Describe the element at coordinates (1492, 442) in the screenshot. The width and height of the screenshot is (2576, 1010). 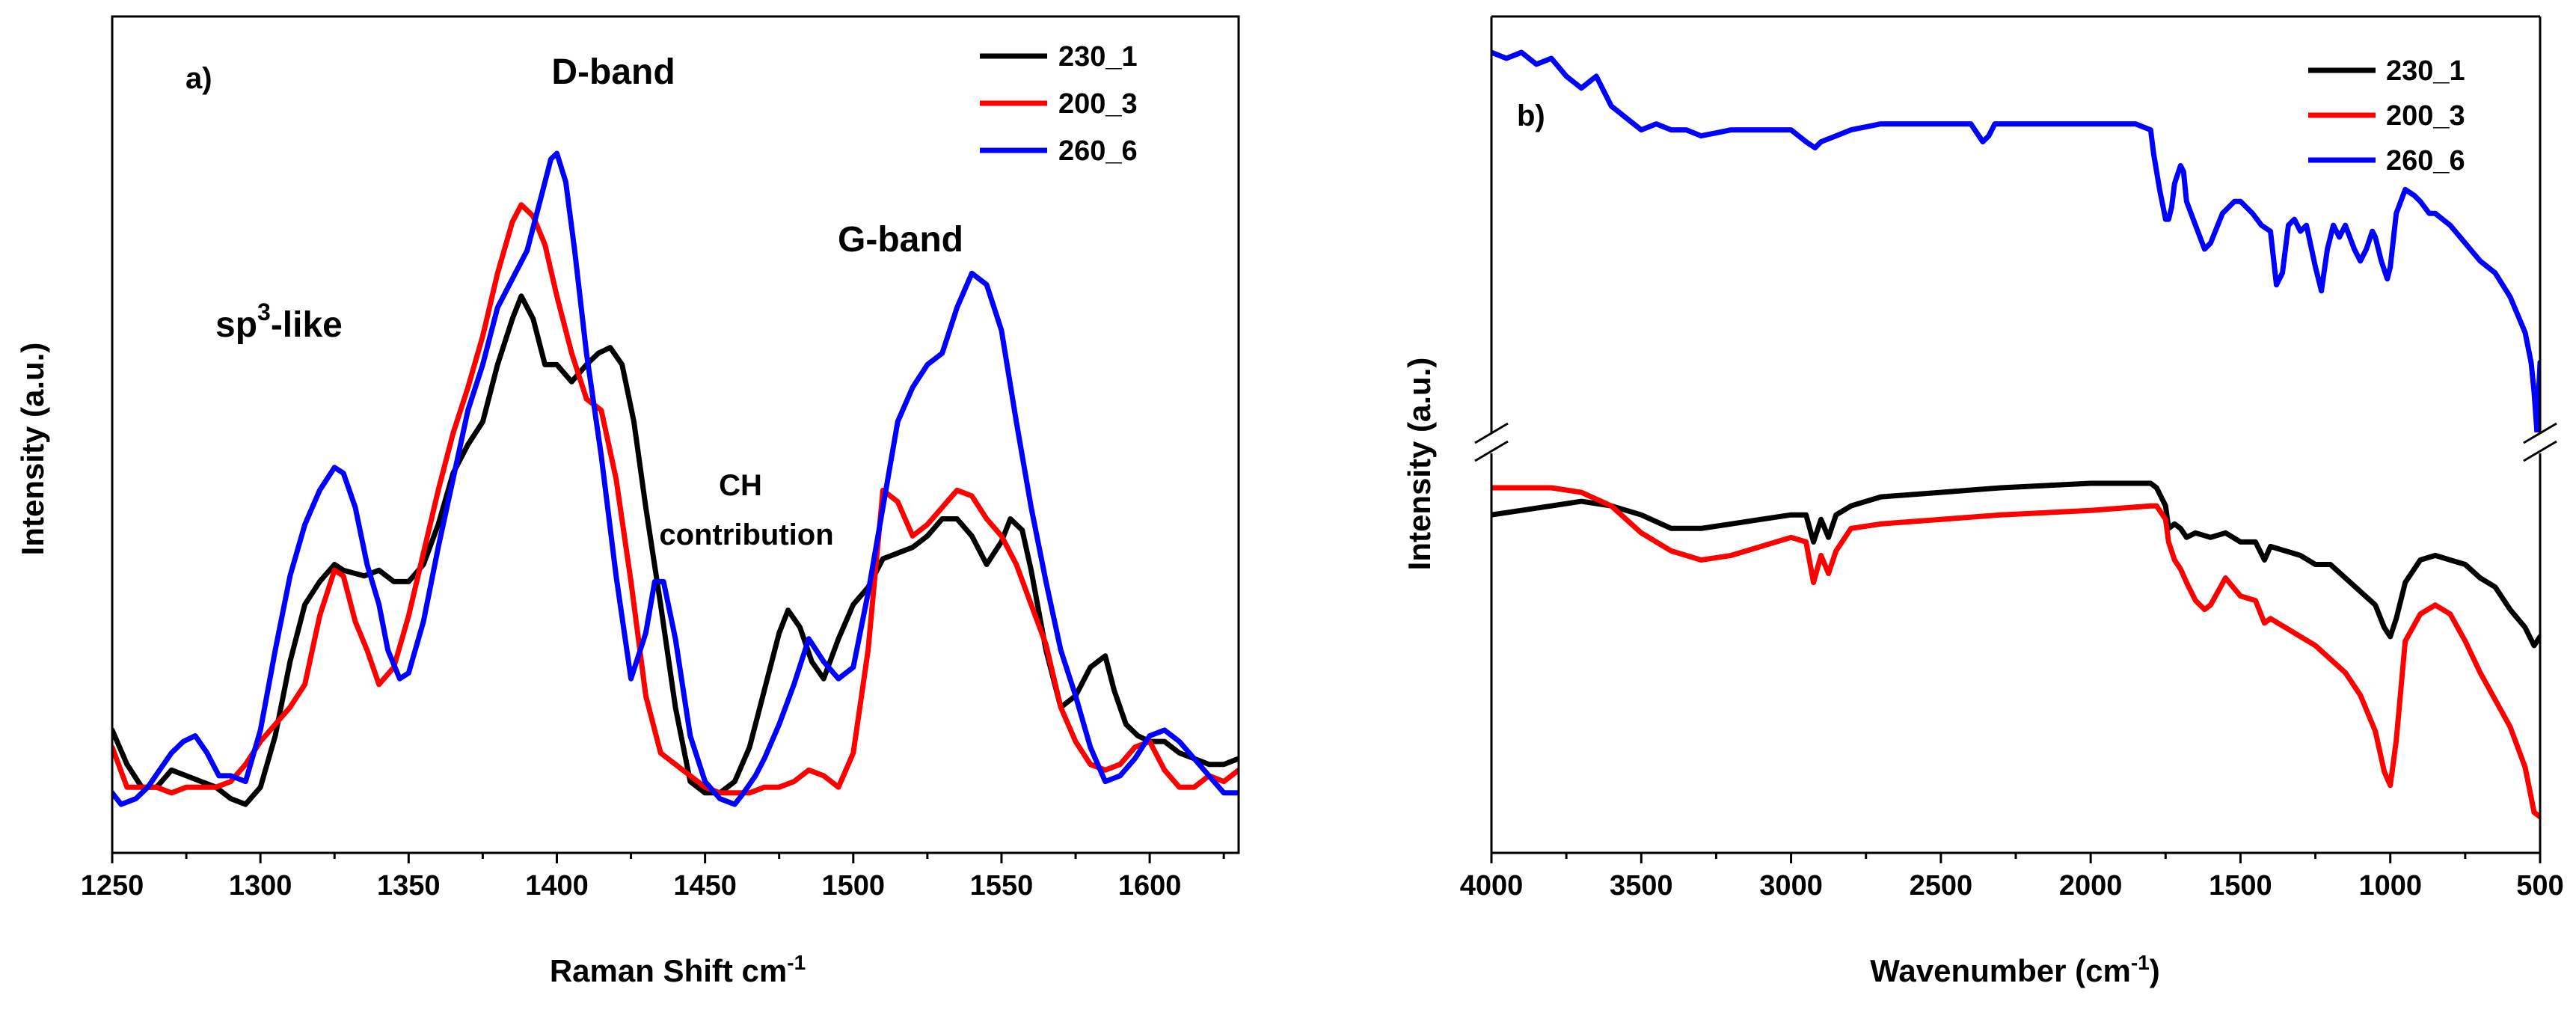
I see `panel-b-axis-break-left` at that location.